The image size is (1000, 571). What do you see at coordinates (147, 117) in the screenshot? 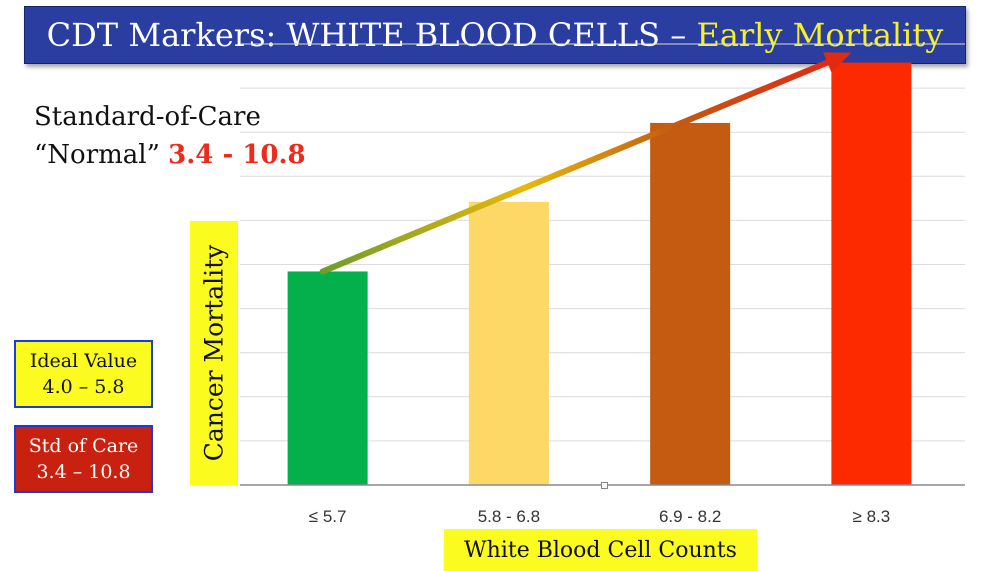
I see `standard-of-care-label: Standard-of-Care` at bounding box center [147, 117].